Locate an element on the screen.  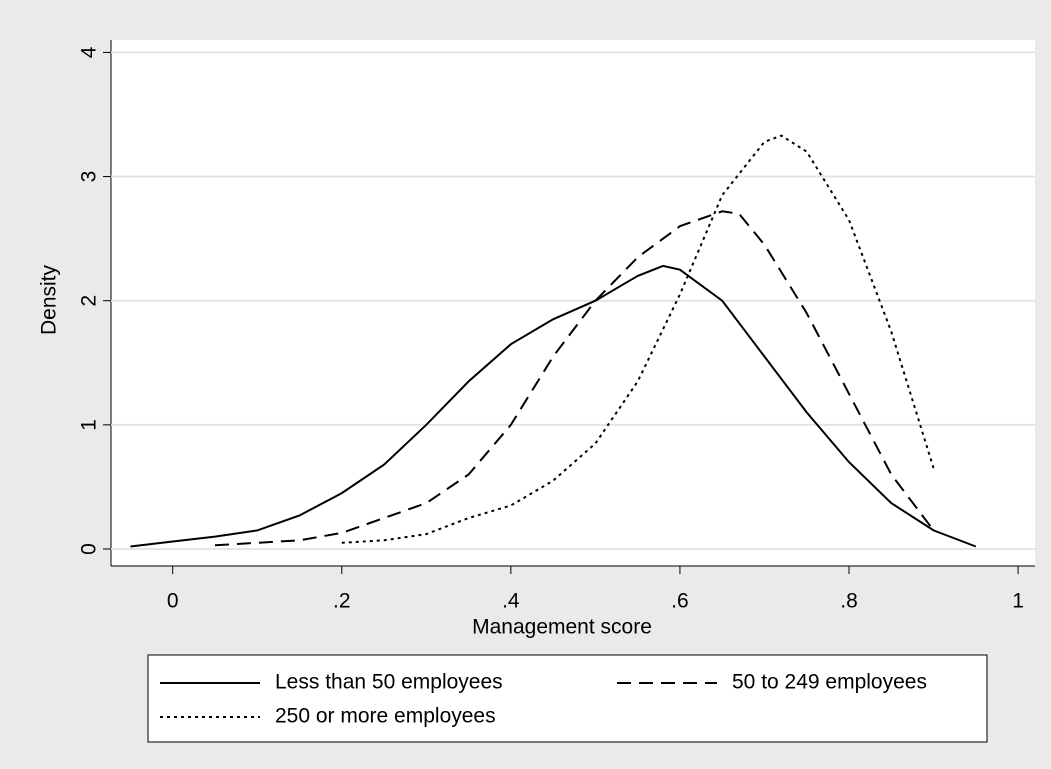
x-tick-label: .6 is located at coordinates (680, 601).